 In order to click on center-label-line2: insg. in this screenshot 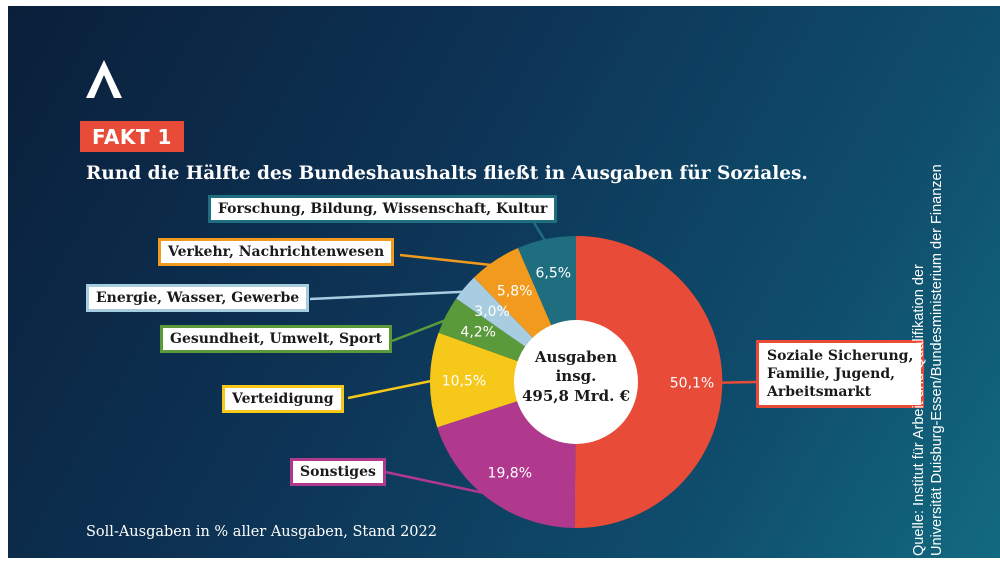, I will do `click(576, 376)`.